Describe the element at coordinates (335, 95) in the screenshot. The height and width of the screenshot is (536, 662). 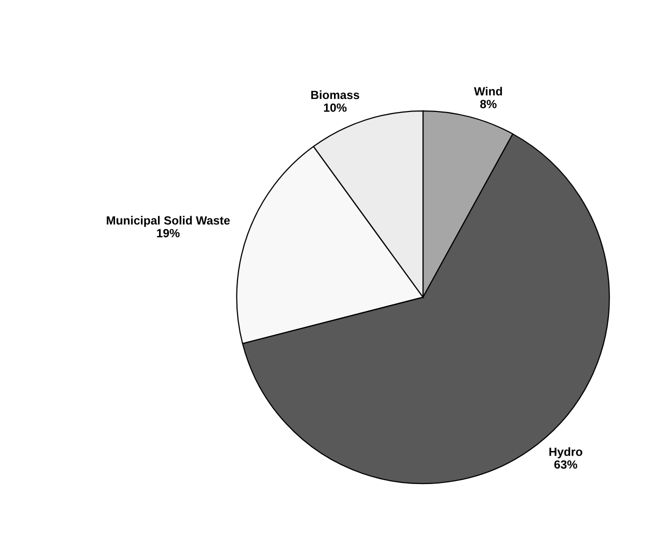
I see `slice-label: Biomass` at that location.